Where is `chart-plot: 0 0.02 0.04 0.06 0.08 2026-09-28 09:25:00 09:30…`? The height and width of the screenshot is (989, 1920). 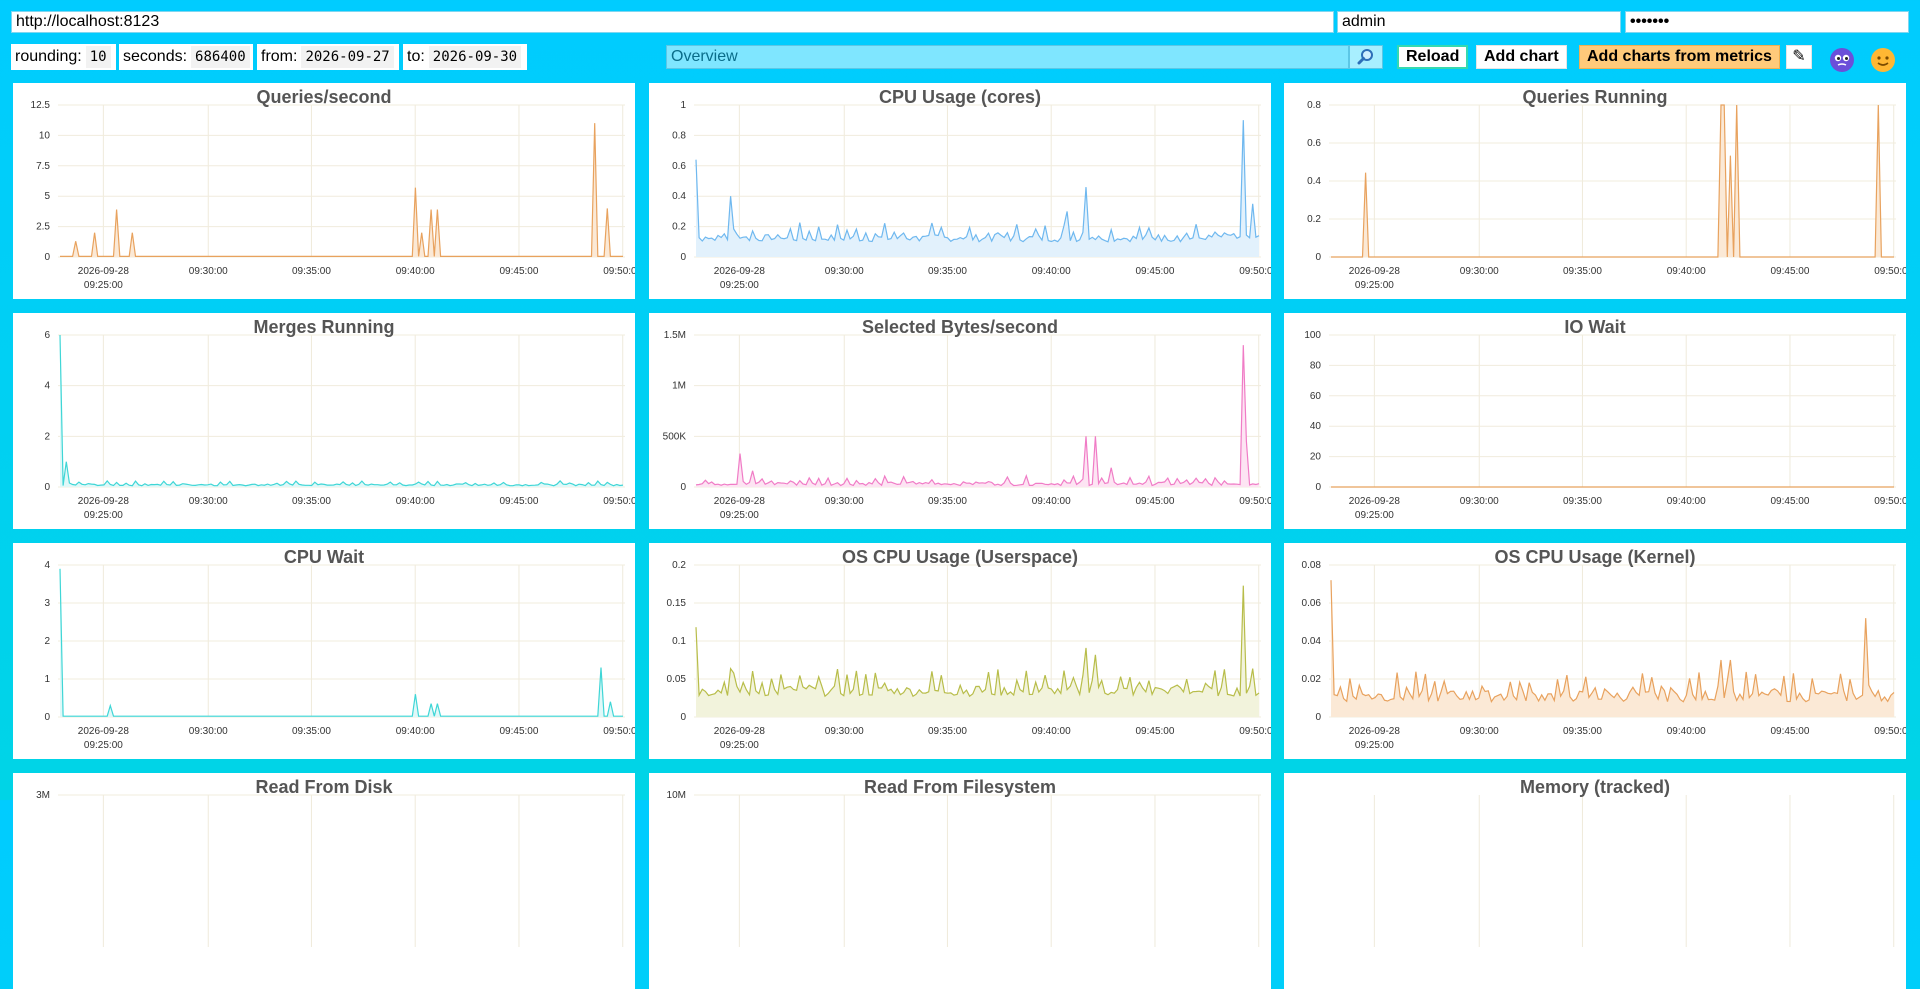 chart-plot: 0 0.02 0.04 0.06 0.08 2026-09-28 09:25:00 09:30… is located at coordinates (1604, 655).